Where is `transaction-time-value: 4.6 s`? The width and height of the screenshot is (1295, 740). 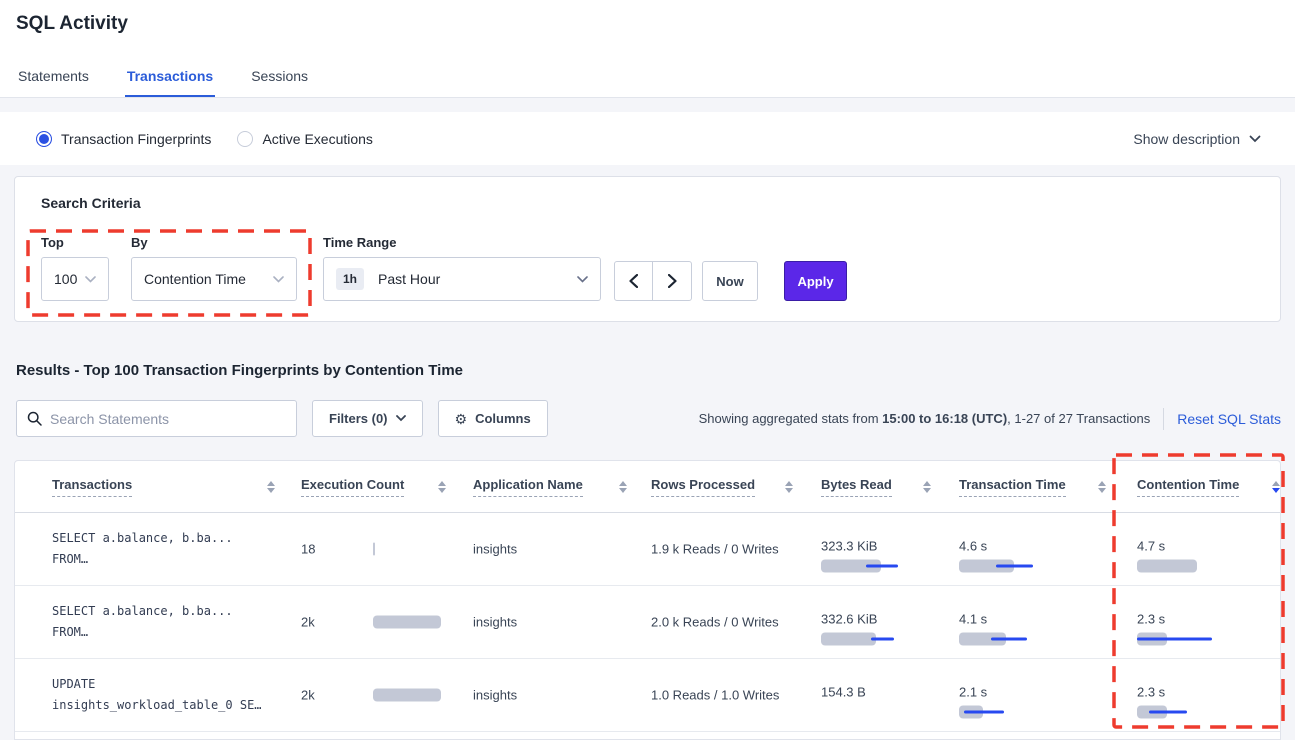 transaction-time-value: 4.6 s is located at coordinates (973, 546).